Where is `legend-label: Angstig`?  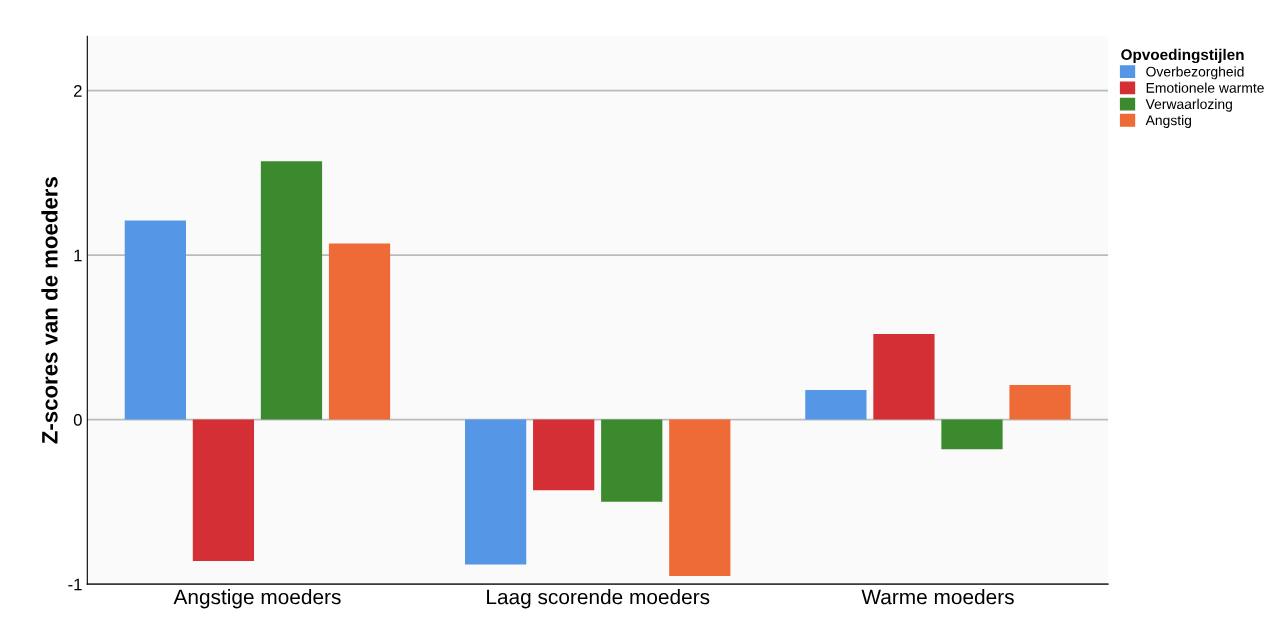 legend-label: Angstig is located at coordinates (1168, 121).